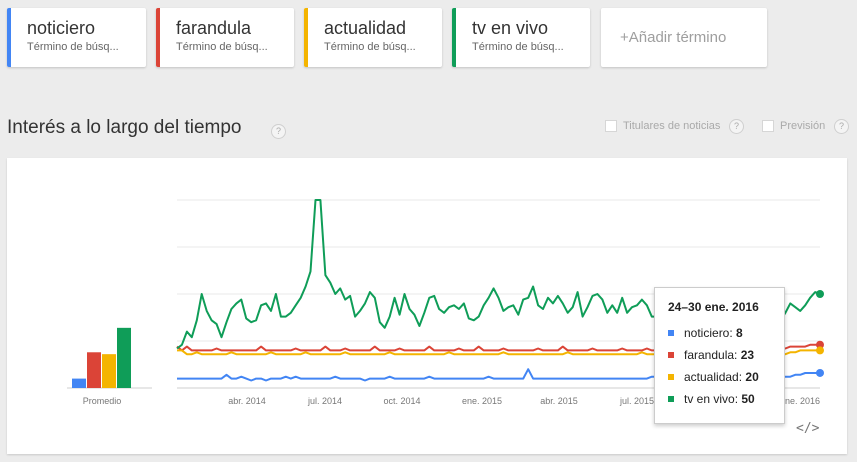  What do you see at coordinates (803, 126) in the screenshot?
I see `forecast-label: Previsión` at bounding box center [803, 126].